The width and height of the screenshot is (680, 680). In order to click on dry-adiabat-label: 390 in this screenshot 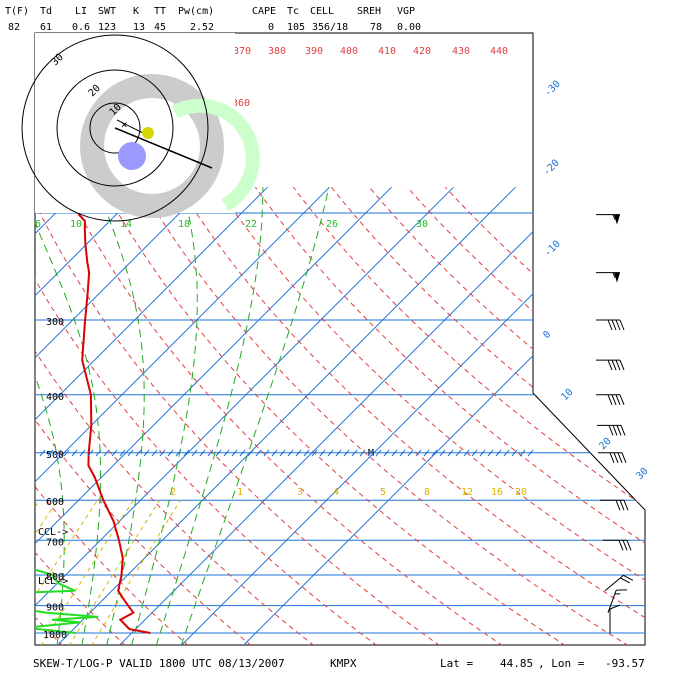, I will do `click(314, 51)`.